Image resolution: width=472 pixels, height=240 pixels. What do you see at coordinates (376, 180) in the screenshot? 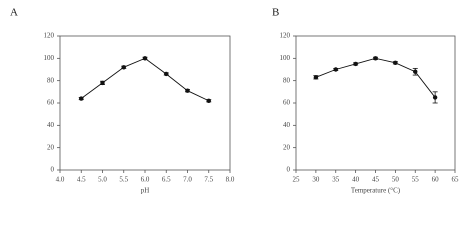
I see `x-tick-label: 45` at bounding box center [376, 180].